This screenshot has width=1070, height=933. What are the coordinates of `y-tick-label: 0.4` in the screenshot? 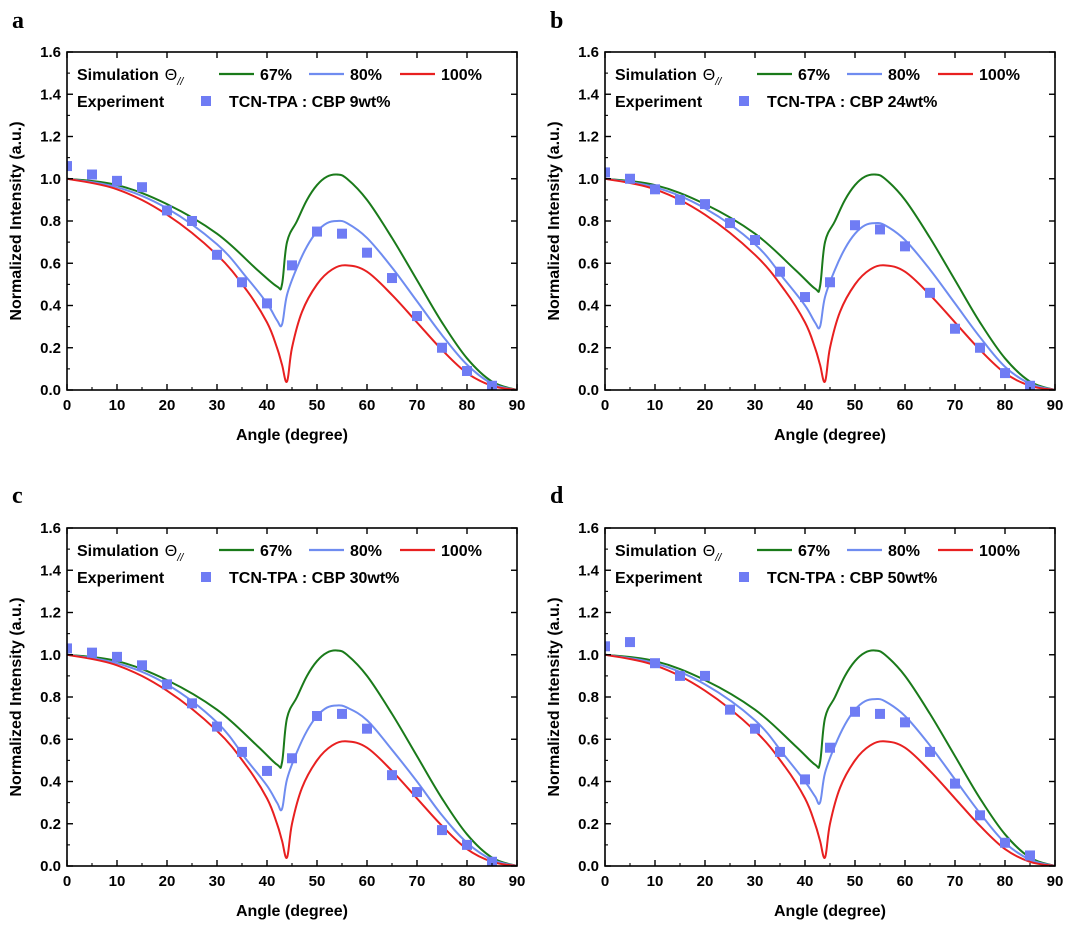 It's located at (51, 782).